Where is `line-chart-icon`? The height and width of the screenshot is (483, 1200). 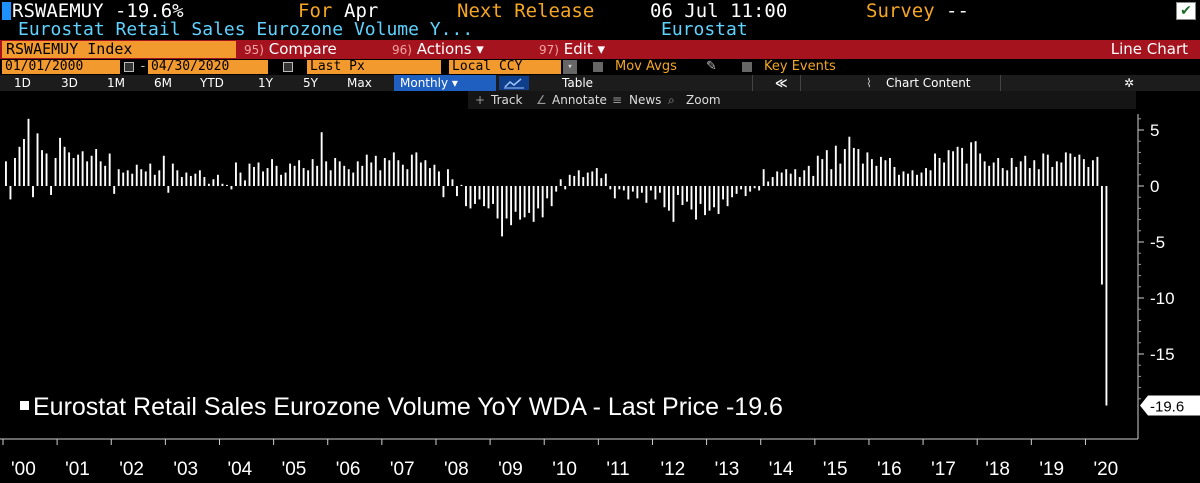
line-chart-icon is located at coordinates (514, 83).